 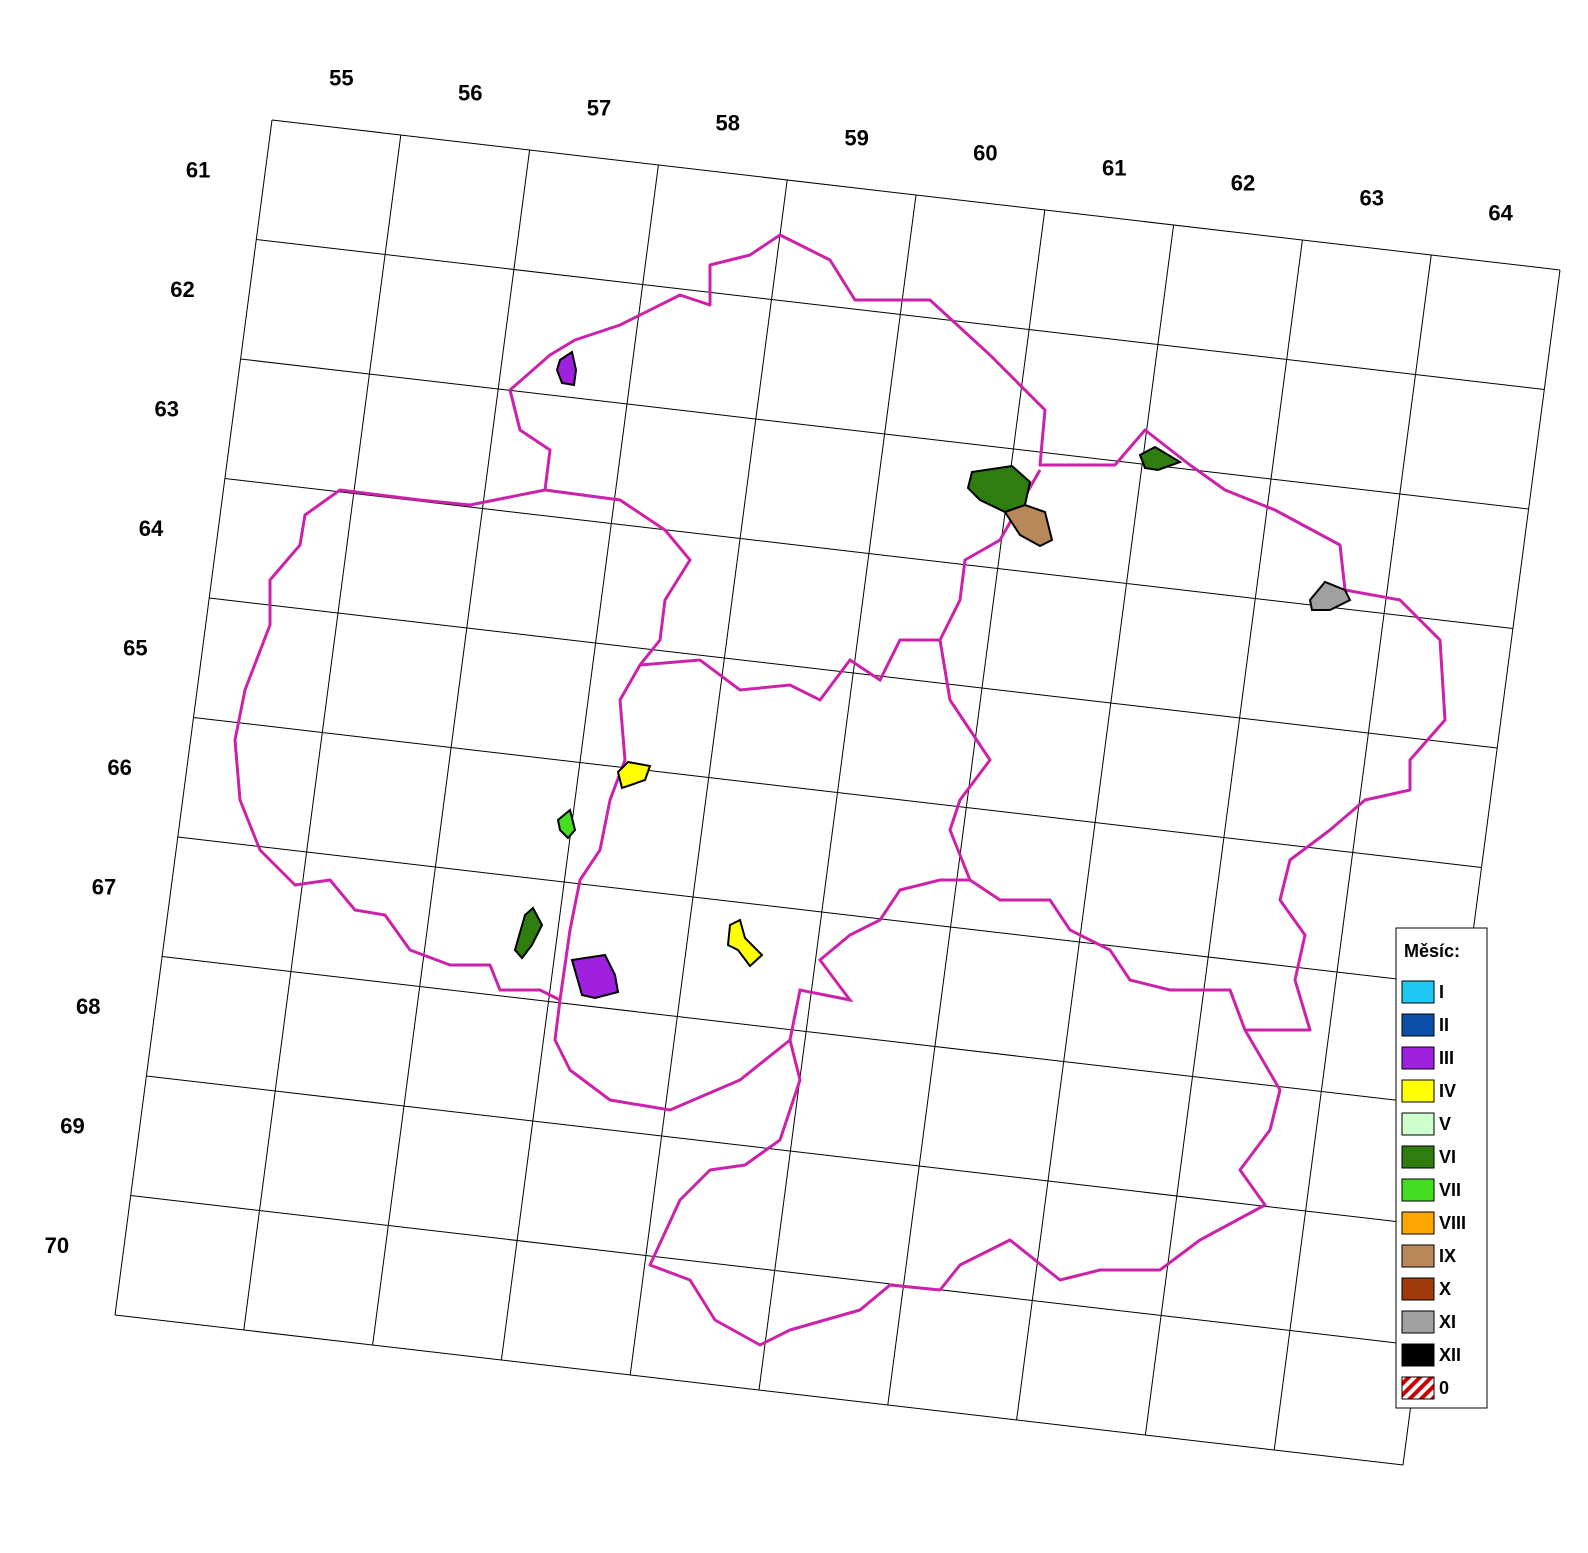 What do you see at coordinates (1243, 182) in the screenshot?
I see `column-label: 62` at bounding box center [1243, 182].